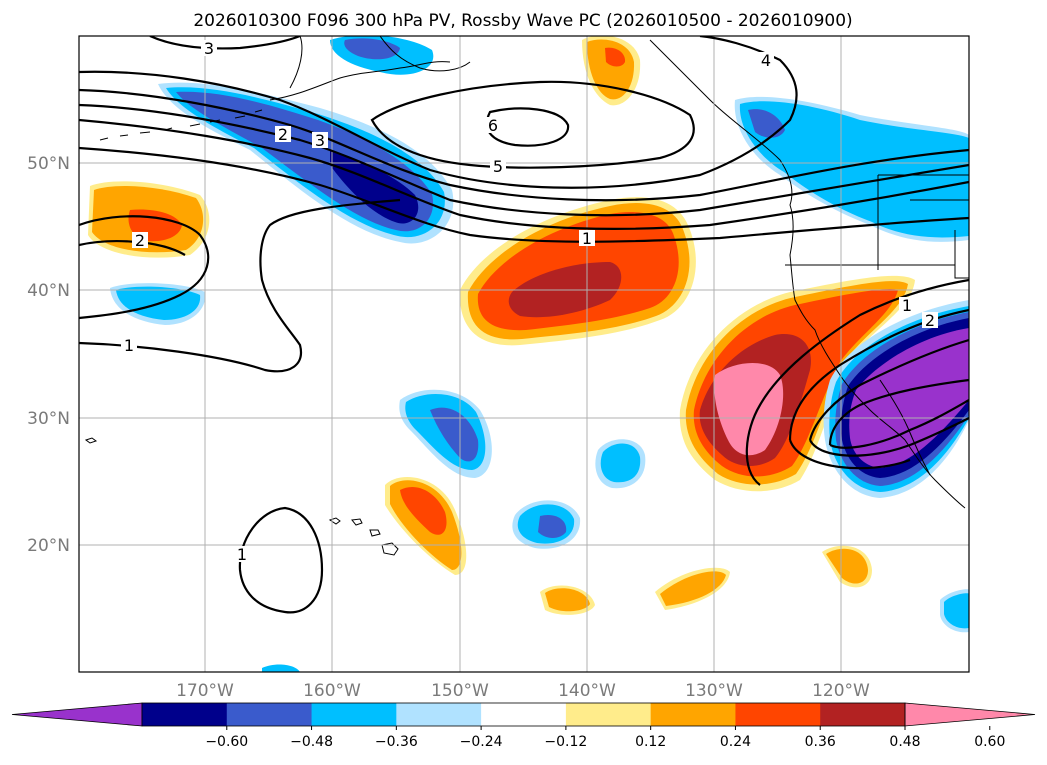 The image size is (1047, 765). I want to click on lon-label: 150°W, so click(460, 691).